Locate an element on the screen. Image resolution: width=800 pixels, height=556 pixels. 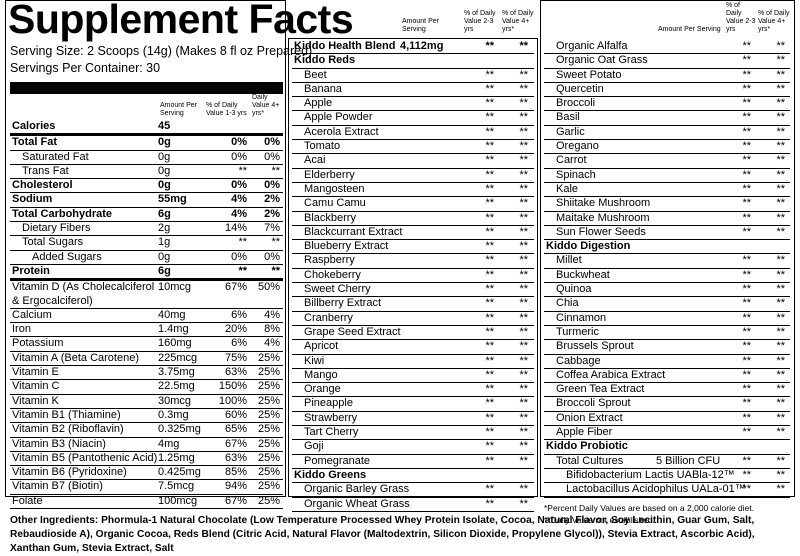
nutrient-name: Acai is located at coordinates (315, 160).